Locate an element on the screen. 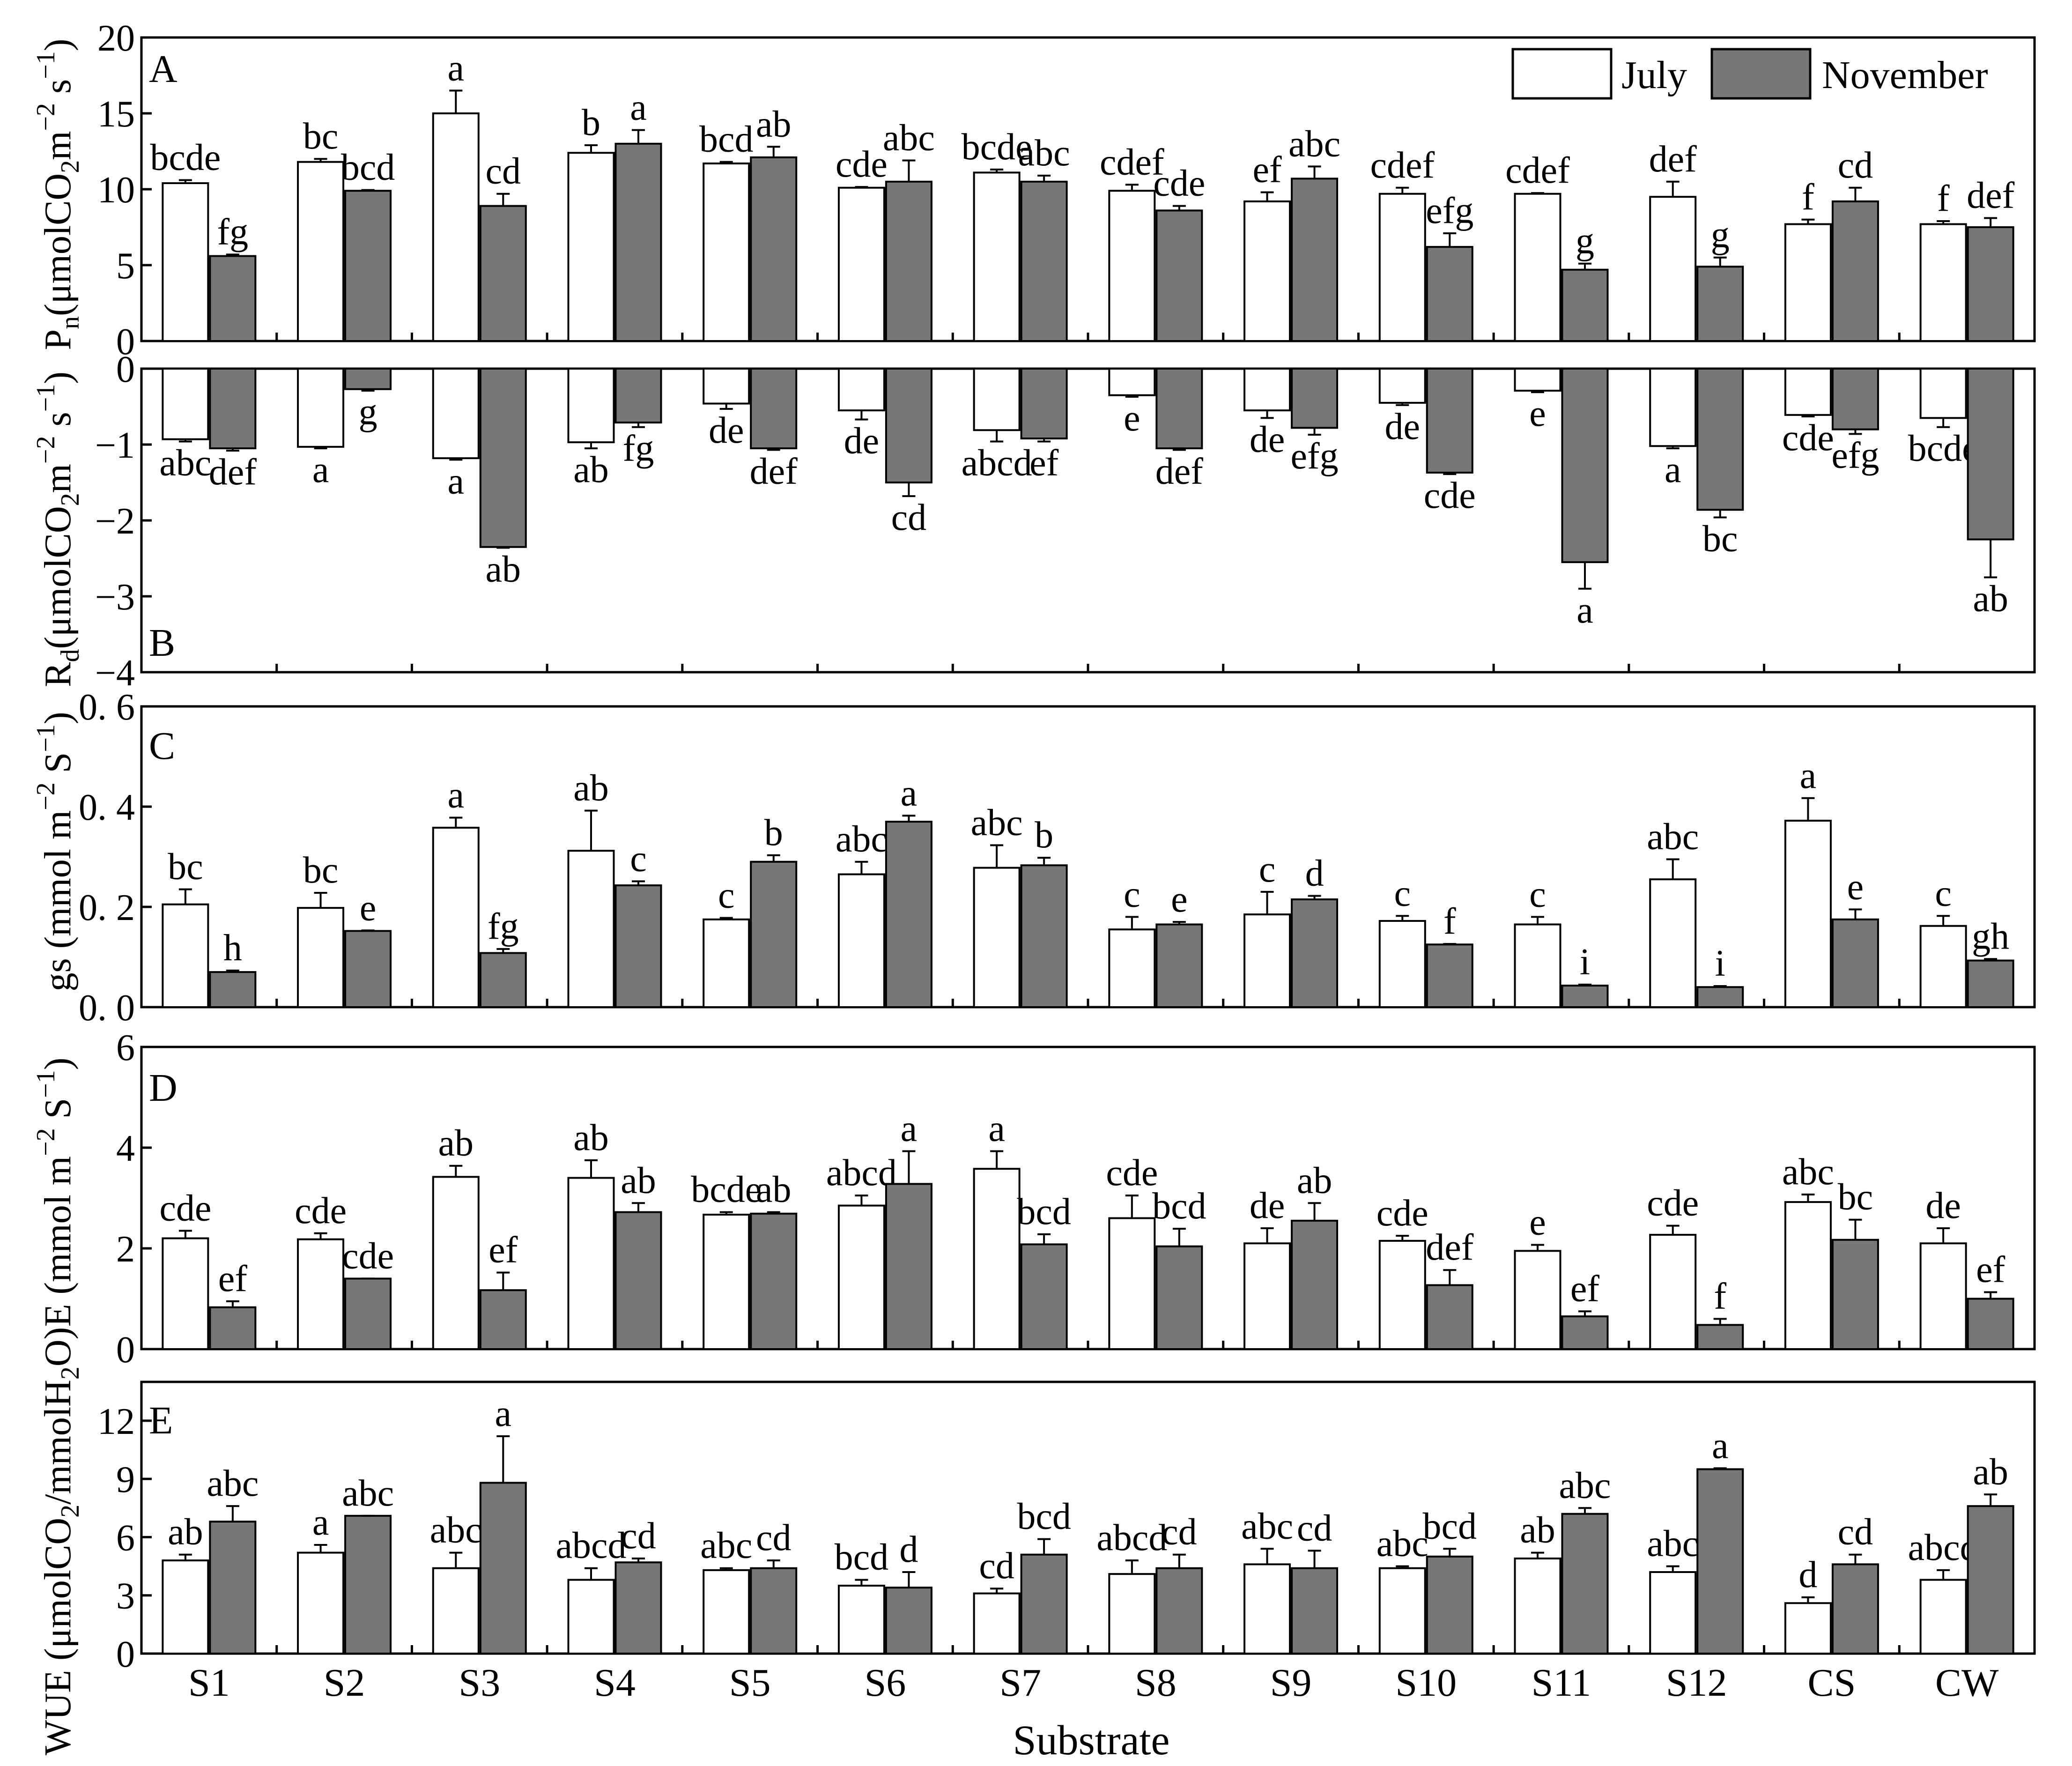 The image size is (2072, 1766). bar-november-cs is located at coordinates (1855, 963).